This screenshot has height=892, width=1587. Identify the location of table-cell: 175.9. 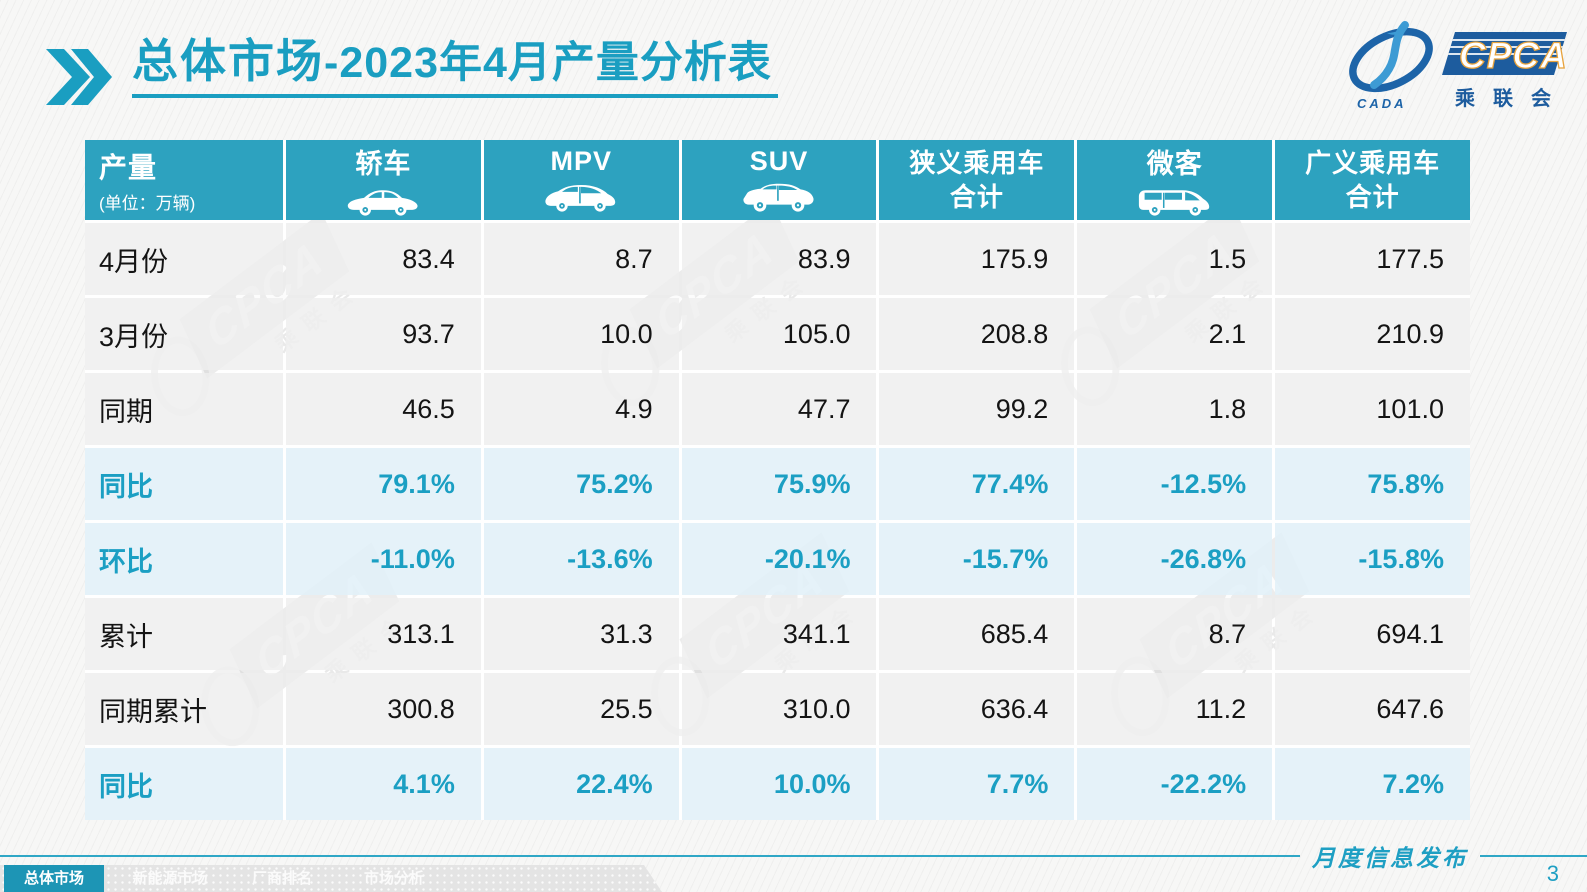
(977, 259).